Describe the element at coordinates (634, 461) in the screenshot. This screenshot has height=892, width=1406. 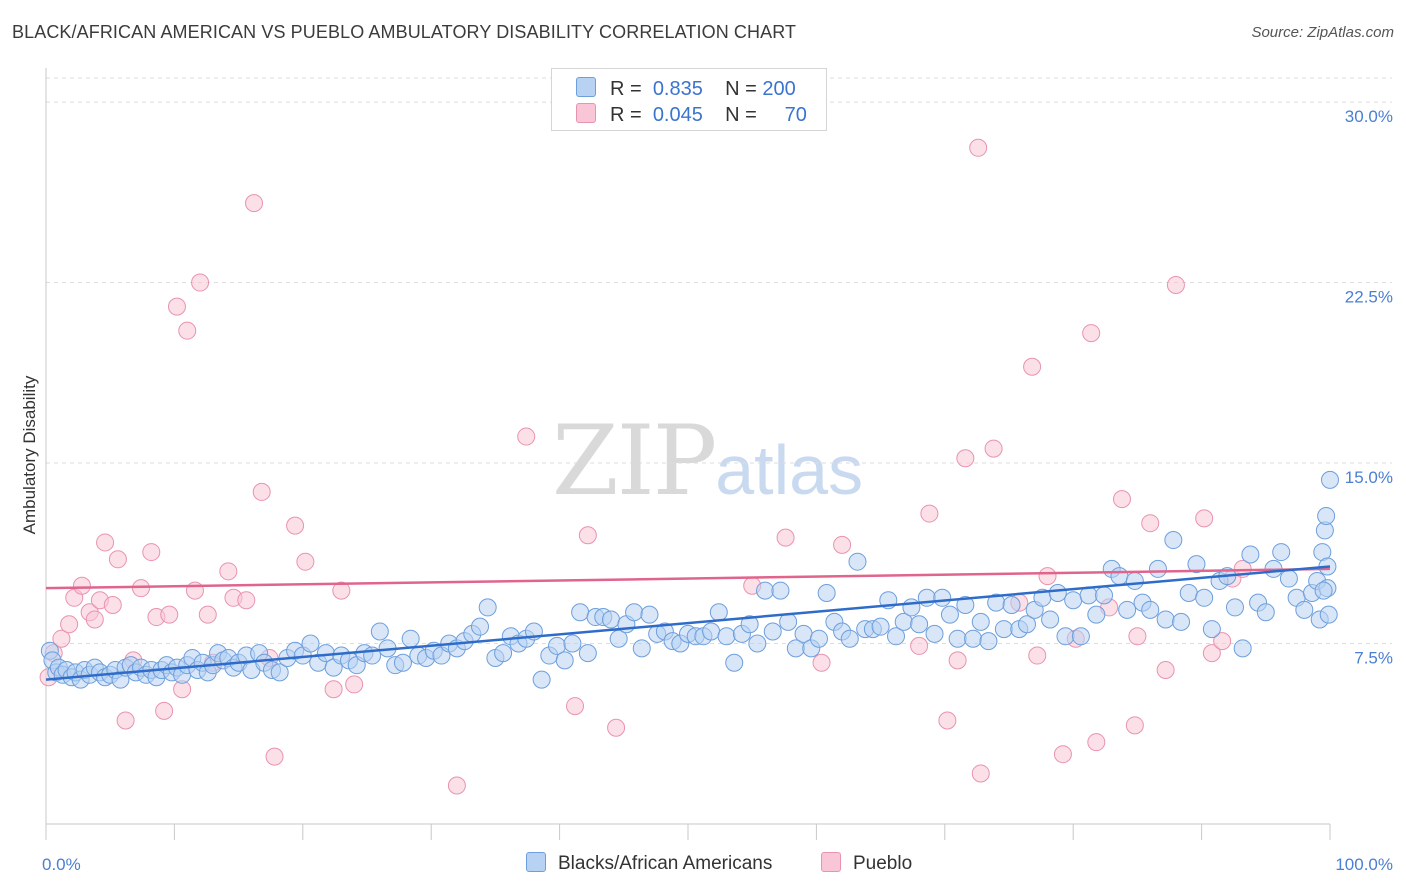
I see `watermark-zip: ZIP` at that location.